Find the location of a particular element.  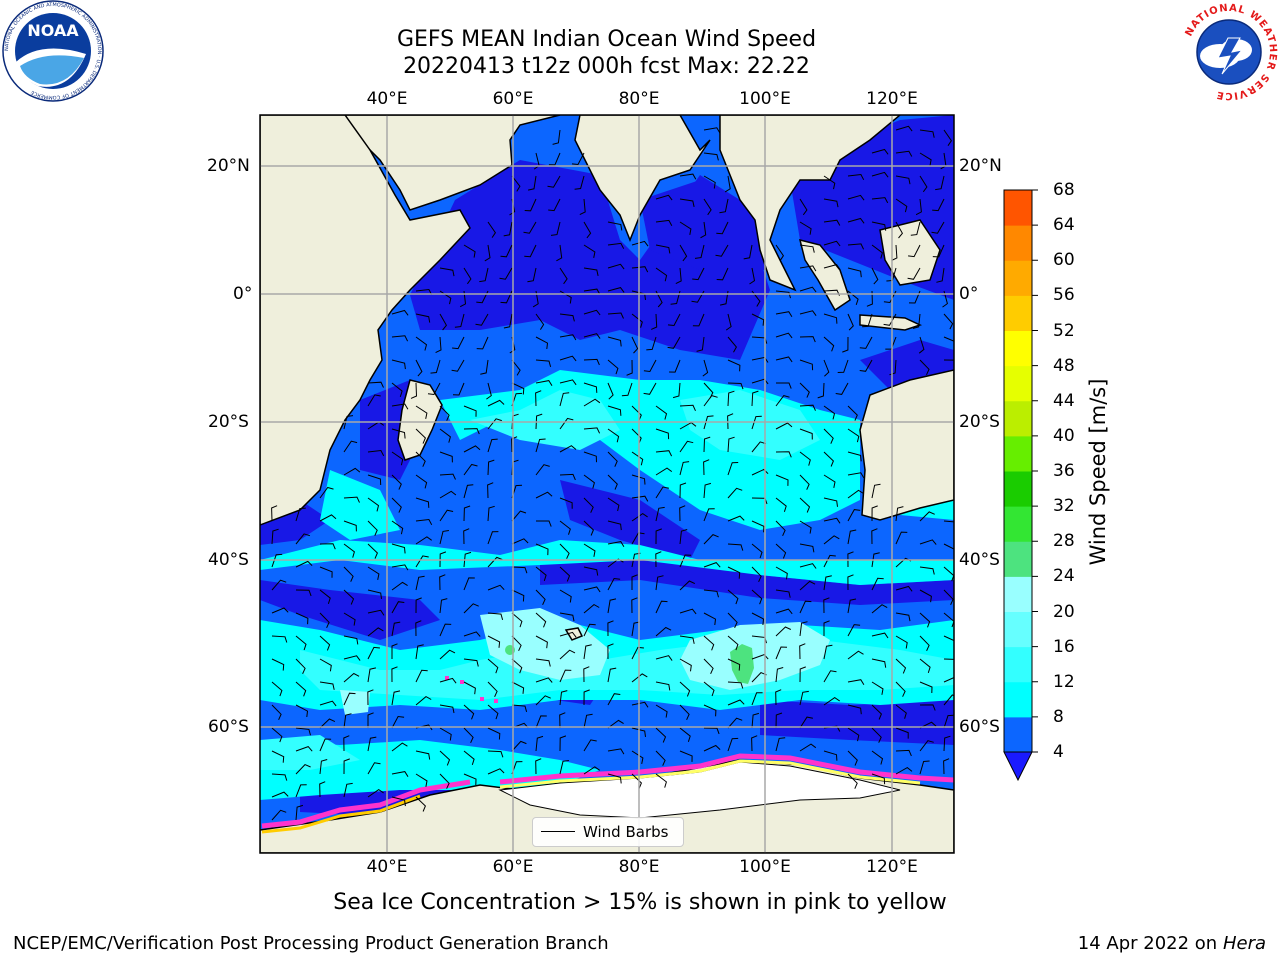

colorbar-tick-label-8: 8 is located at coordinates (1058, 716).